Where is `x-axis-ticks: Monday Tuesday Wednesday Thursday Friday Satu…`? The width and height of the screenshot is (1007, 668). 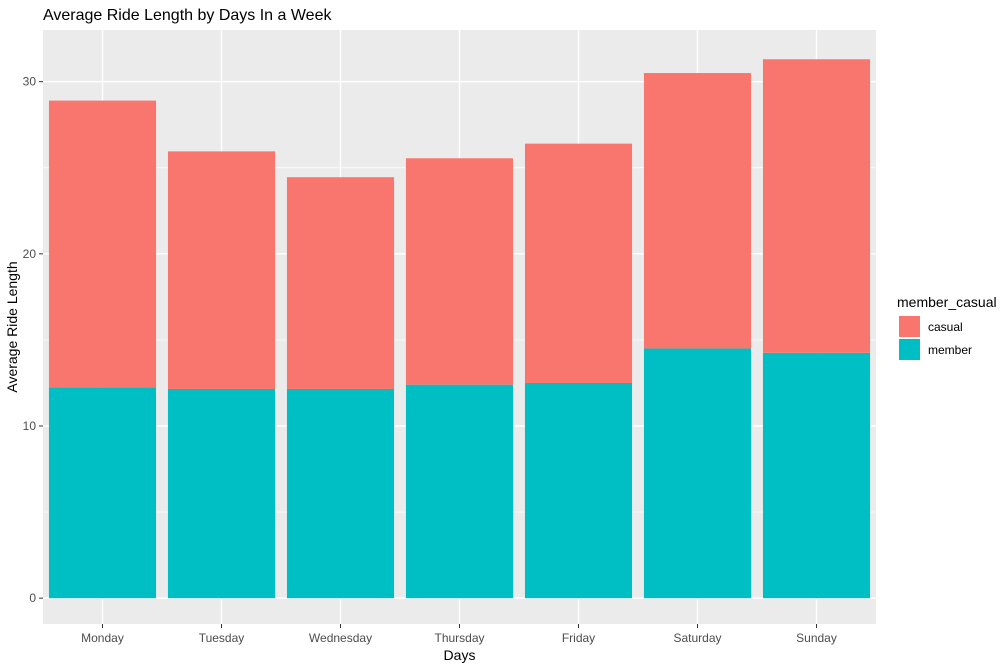
x-axis-ticks: Monday Tuesday Wednesday Thursday Friday Satu… is located at coordinates (459, 634).